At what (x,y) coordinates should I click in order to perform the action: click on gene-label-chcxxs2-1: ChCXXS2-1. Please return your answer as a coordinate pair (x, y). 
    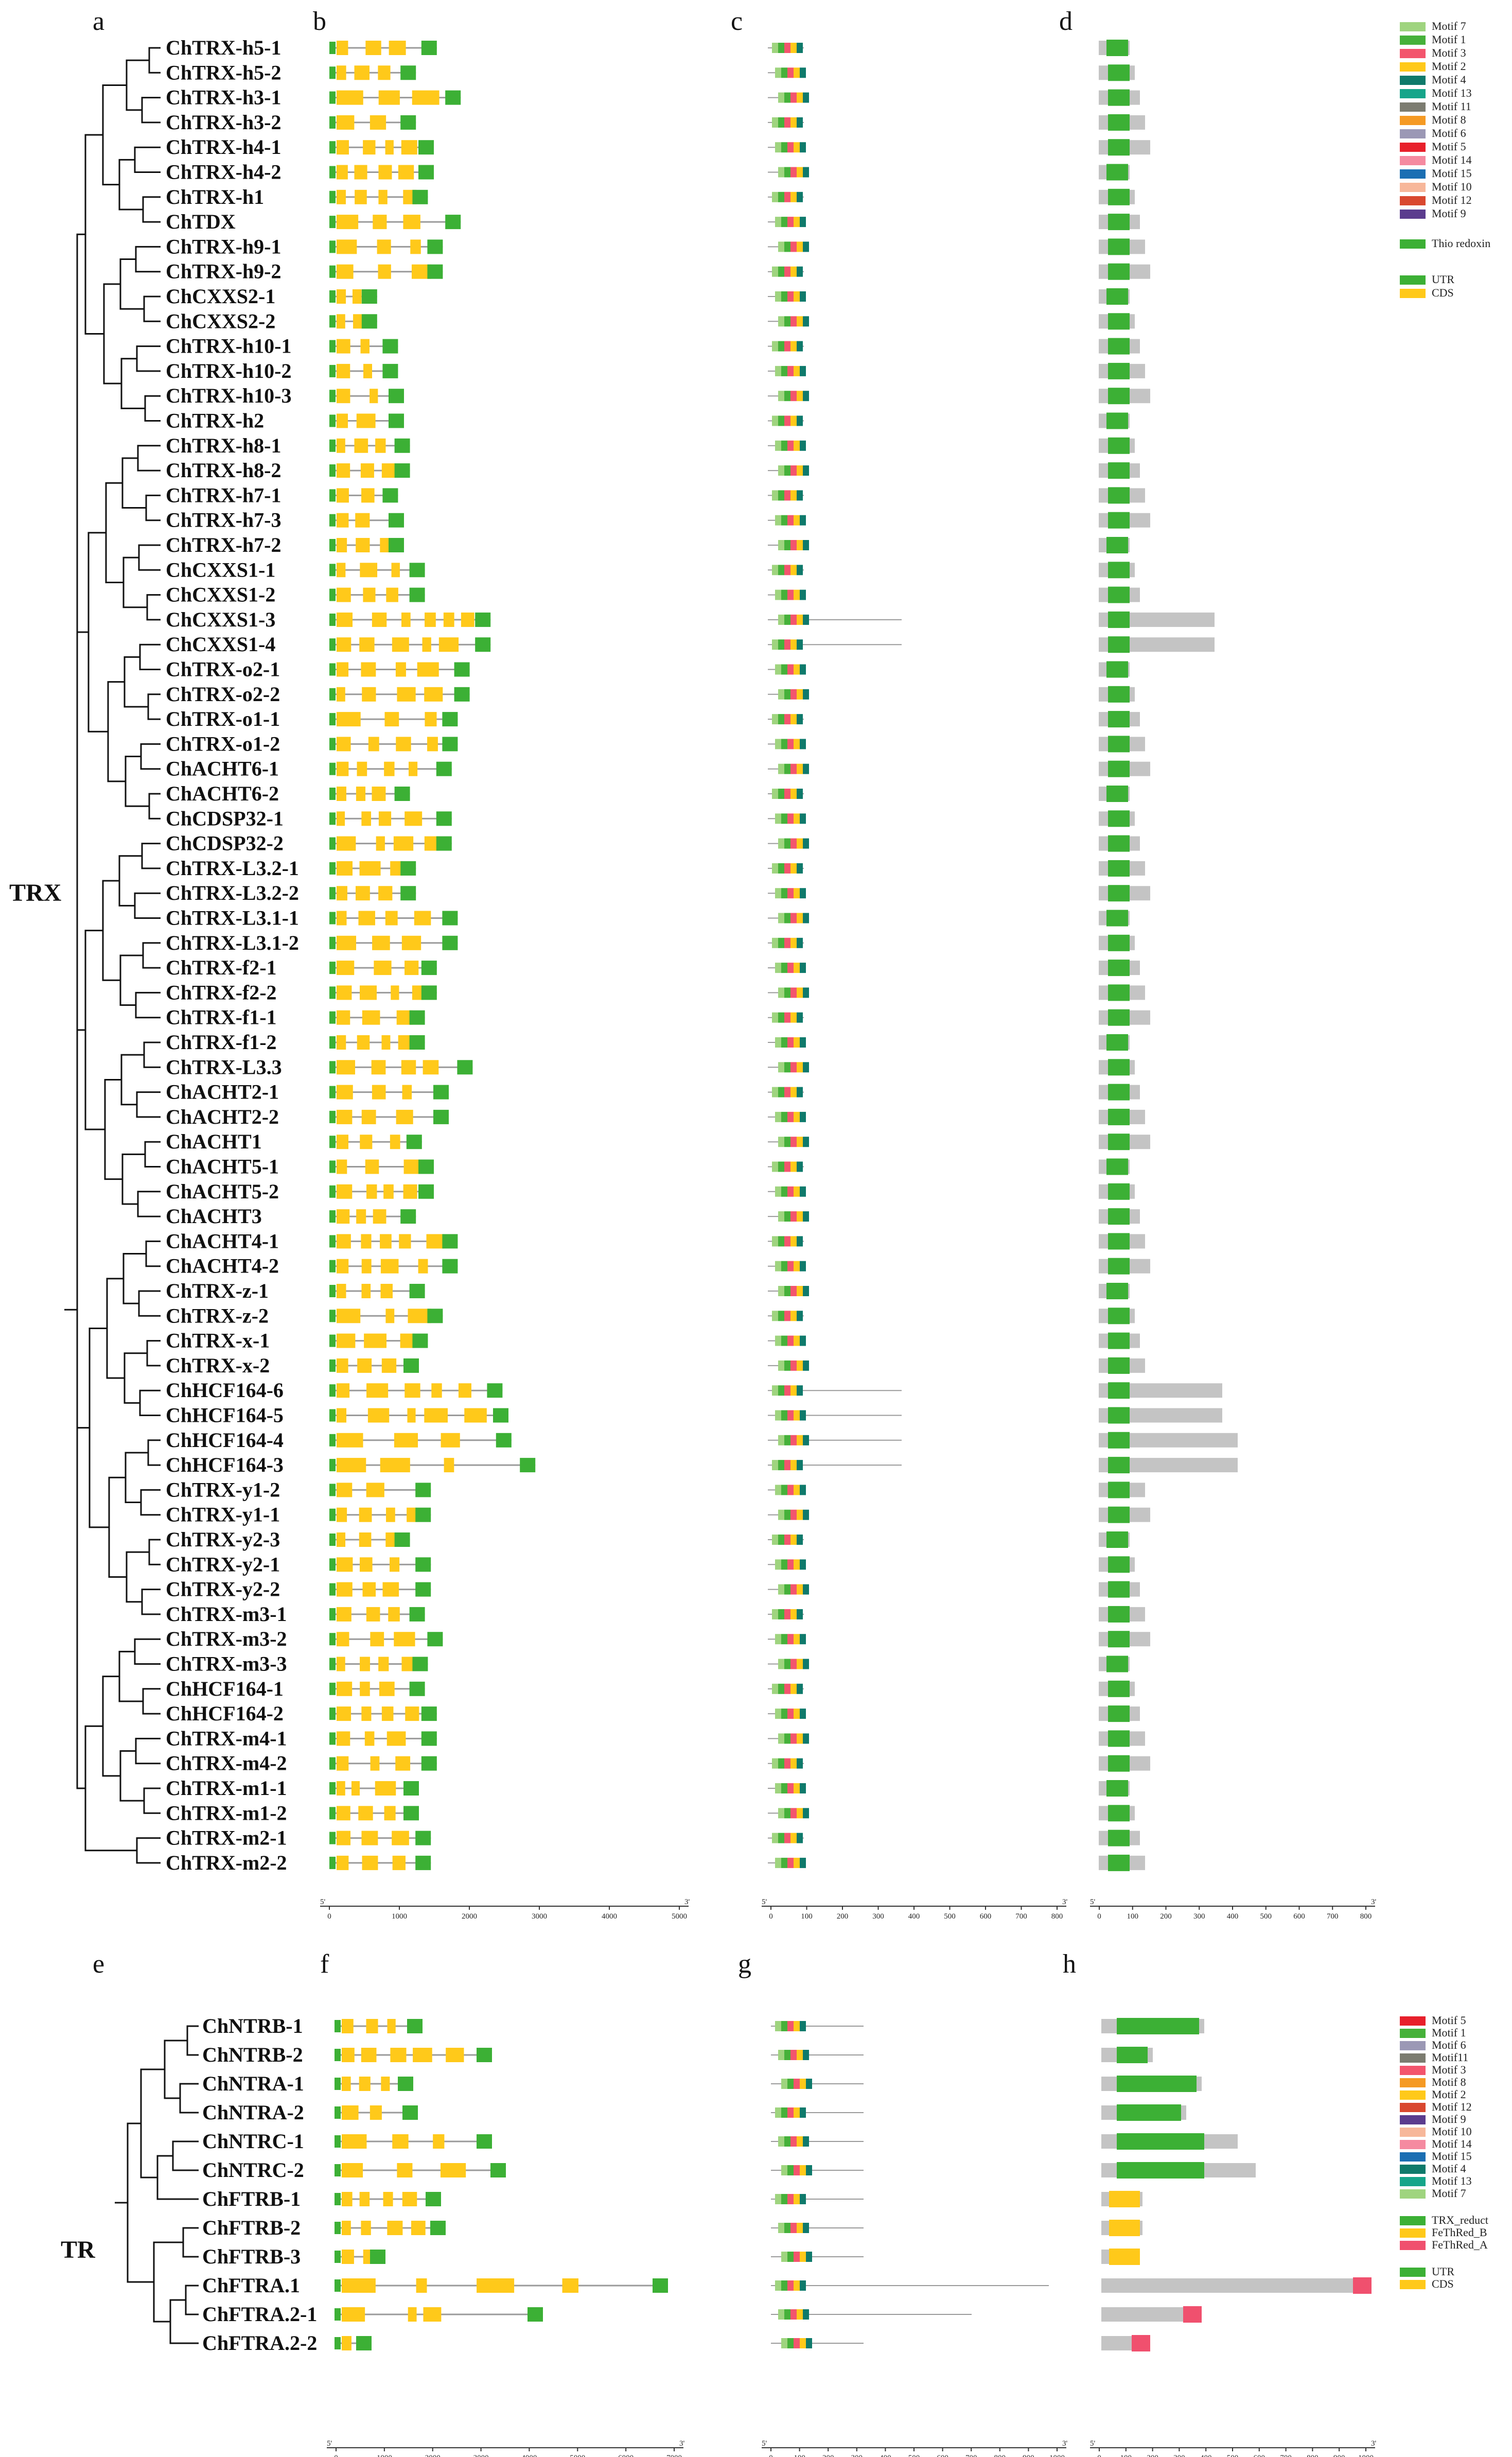
    Looking at the image, I should click on (220, 296).